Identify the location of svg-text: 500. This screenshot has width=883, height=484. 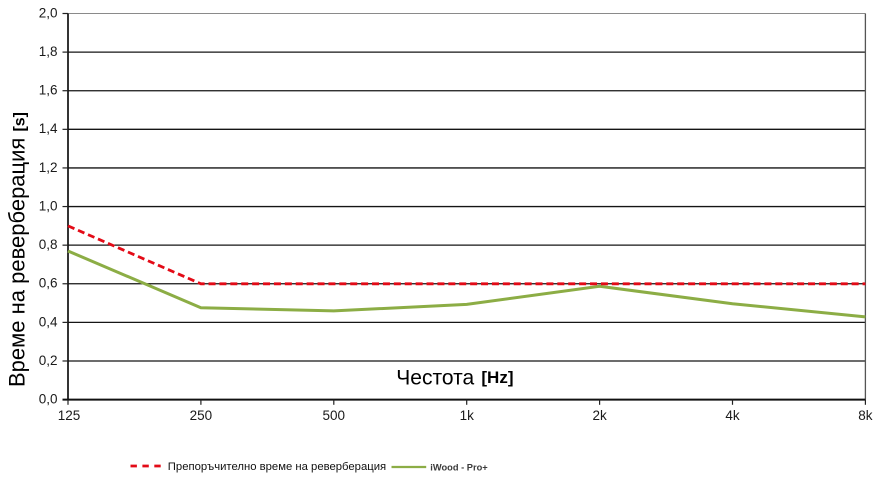
(334, 415).